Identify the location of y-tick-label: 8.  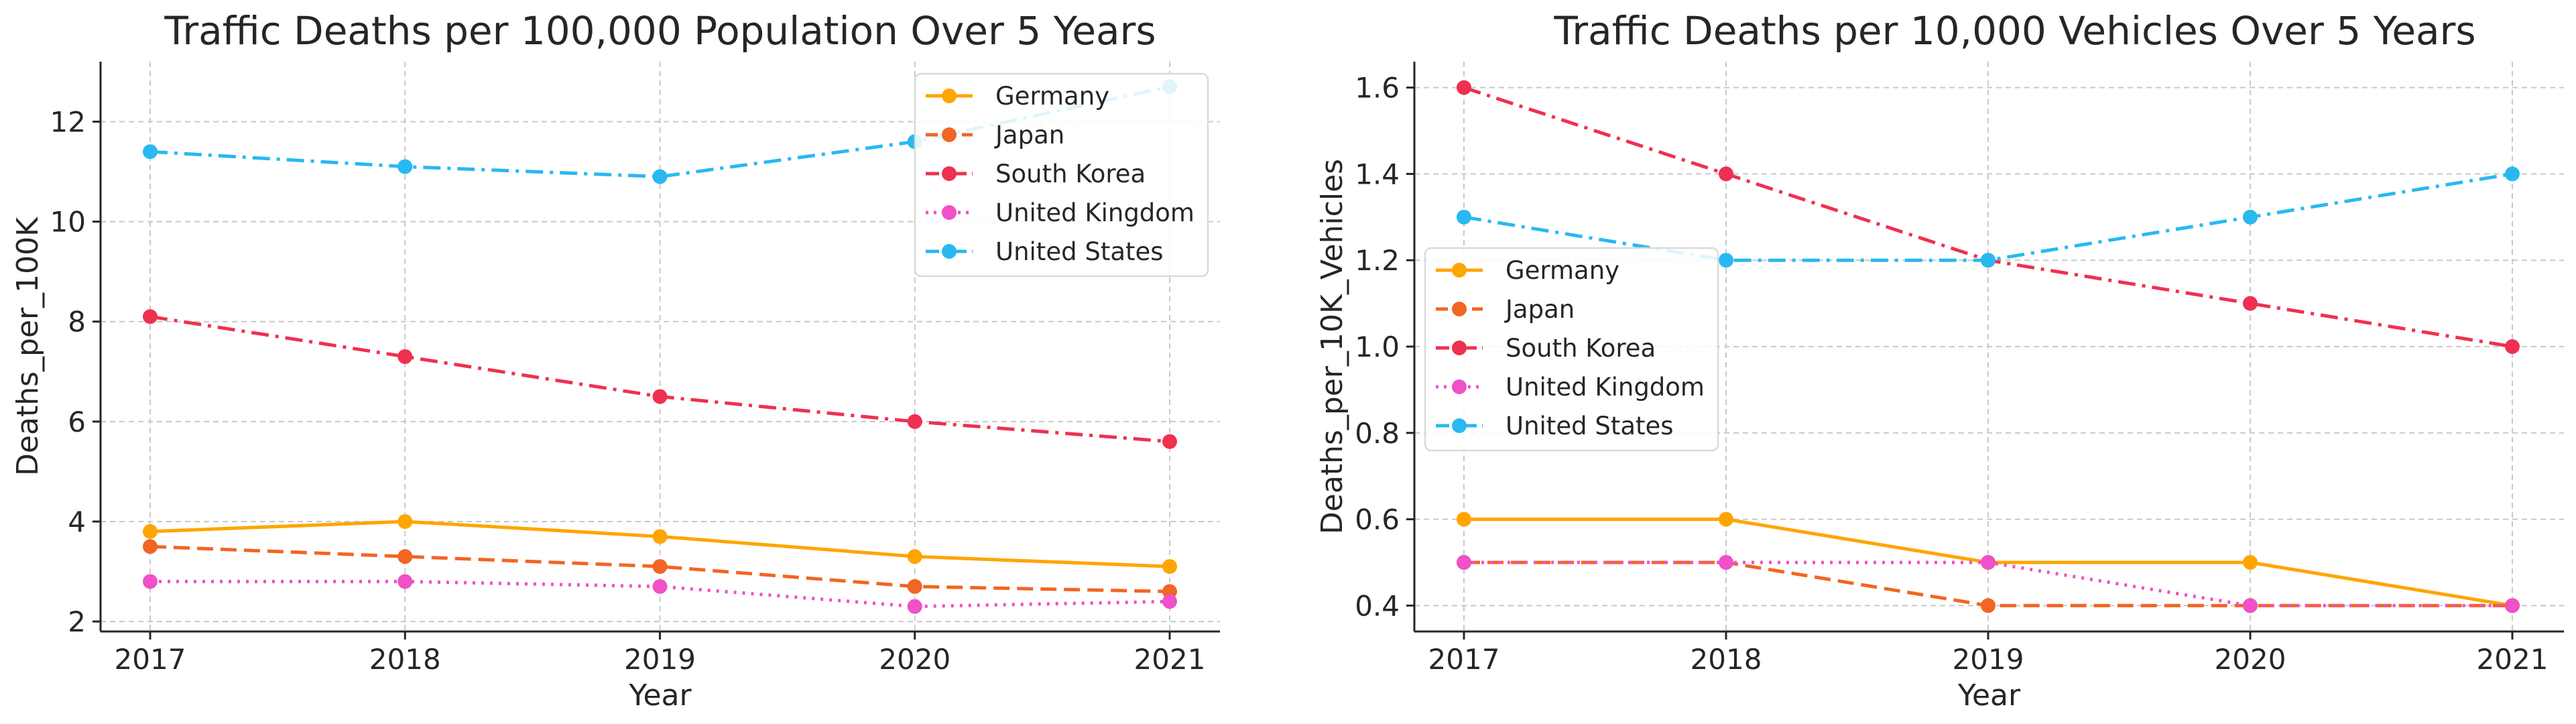
(77, 322).